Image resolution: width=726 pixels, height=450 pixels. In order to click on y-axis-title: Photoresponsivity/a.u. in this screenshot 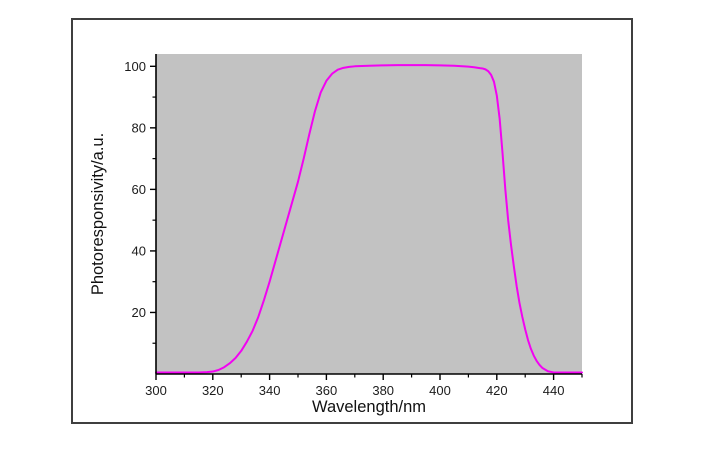, I will do `click(98, 214)`.